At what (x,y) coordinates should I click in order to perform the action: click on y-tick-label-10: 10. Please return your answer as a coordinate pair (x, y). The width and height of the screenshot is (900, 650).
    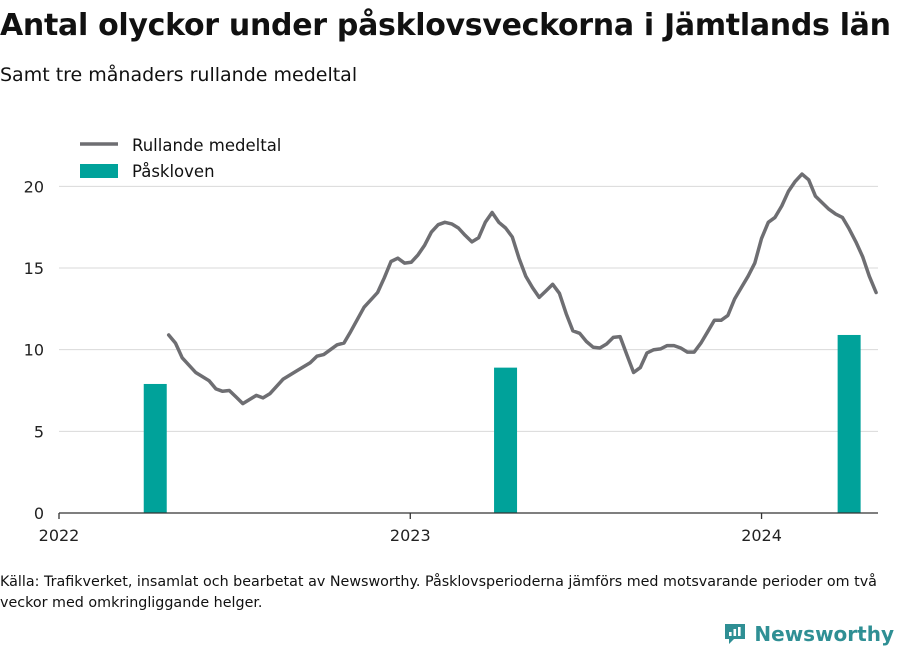
    Looking at the image, I should click on (34, 350).